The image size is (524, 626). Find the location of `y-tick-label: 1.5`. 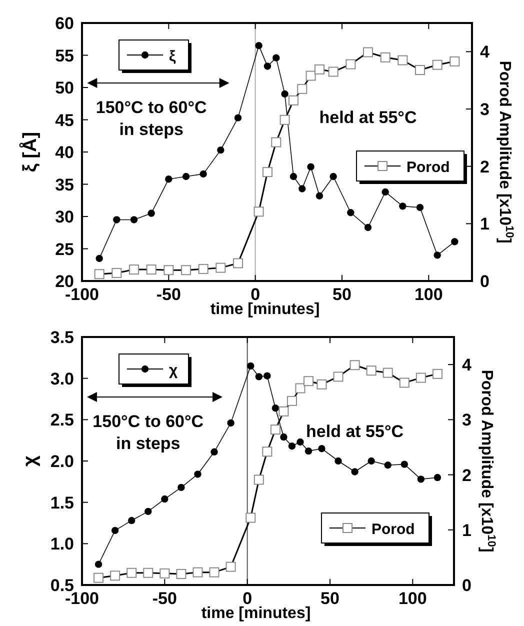

y-tick-label: 1.5 is located at coordinates (62, 502).